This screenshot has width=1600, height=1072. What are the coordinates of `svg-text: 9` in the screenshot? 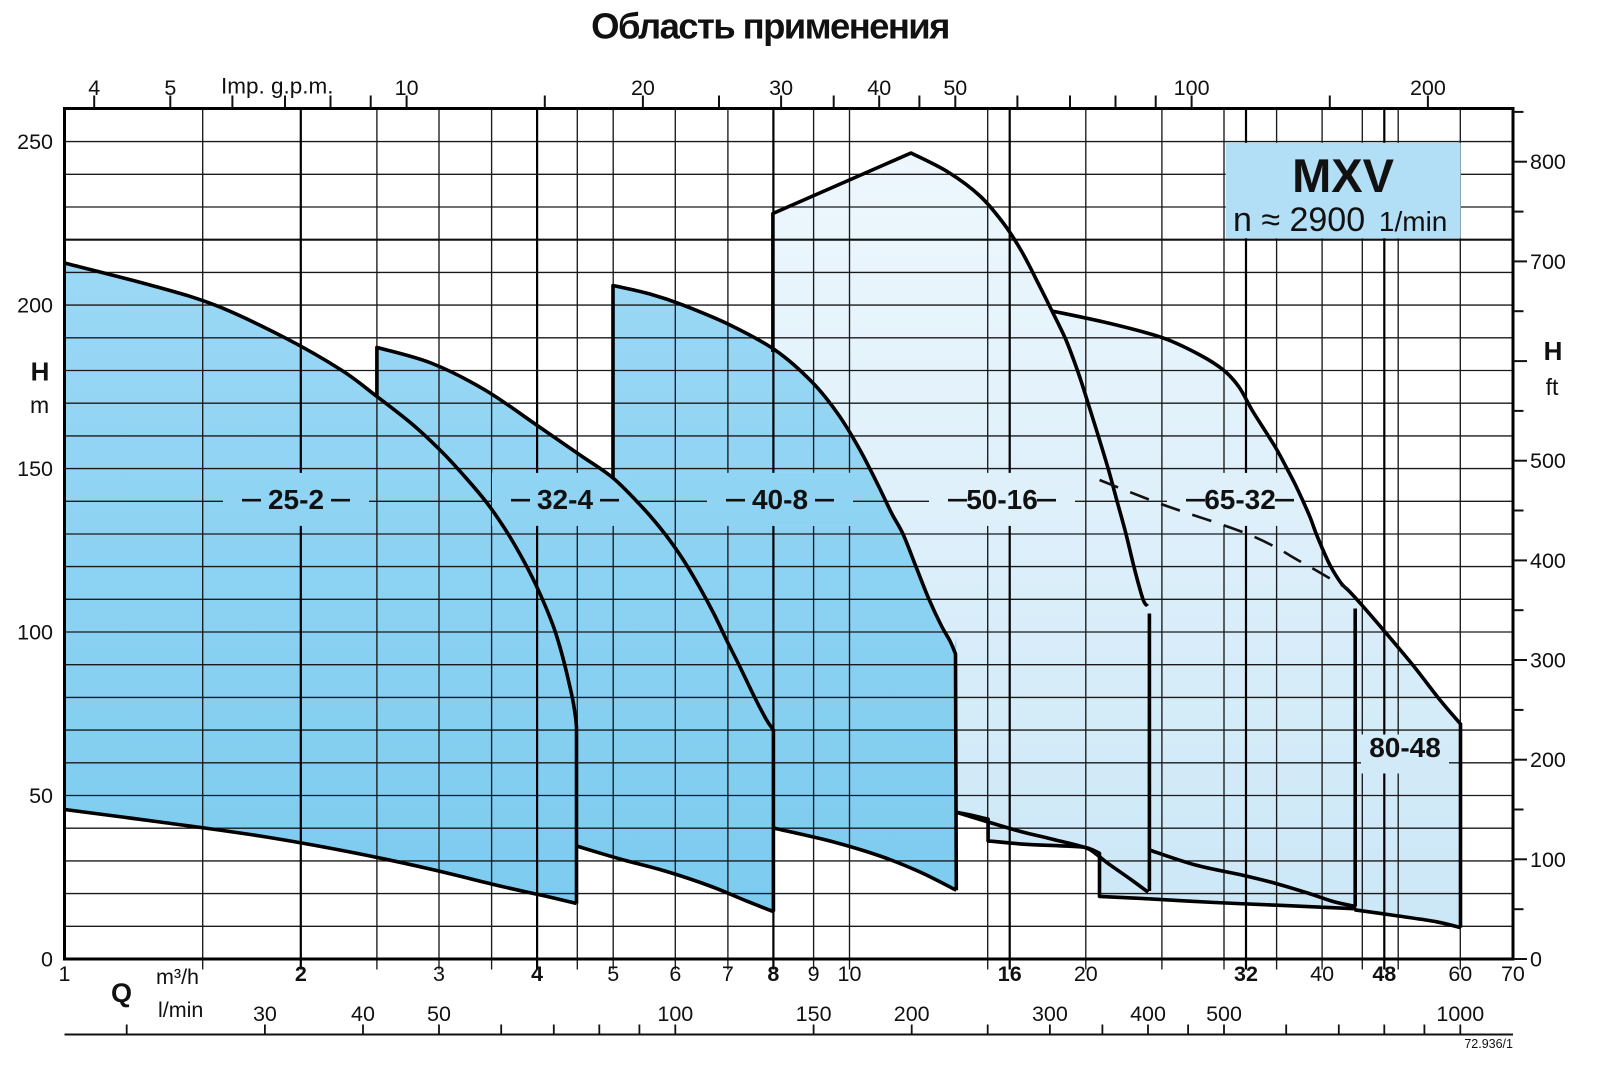 It's located at (814, 974).